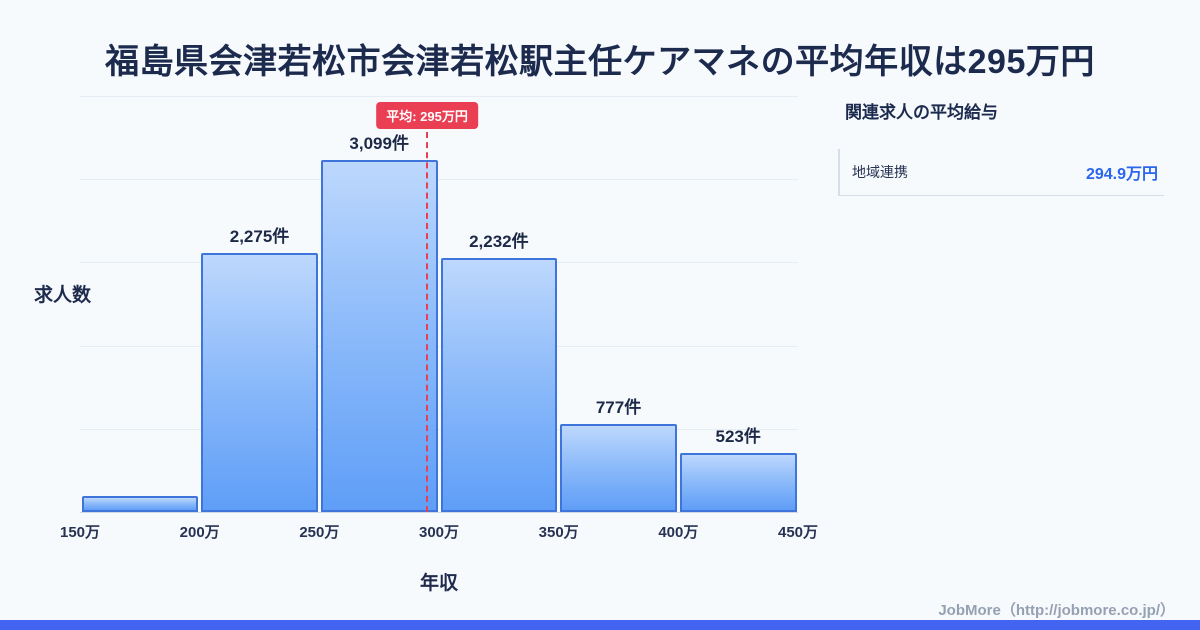 The image size is (1200, 630). Describe the element at coordinates (921, 112) in the screenshot. I see `related-jobs-title: 関連求人の平均給与` at that location.